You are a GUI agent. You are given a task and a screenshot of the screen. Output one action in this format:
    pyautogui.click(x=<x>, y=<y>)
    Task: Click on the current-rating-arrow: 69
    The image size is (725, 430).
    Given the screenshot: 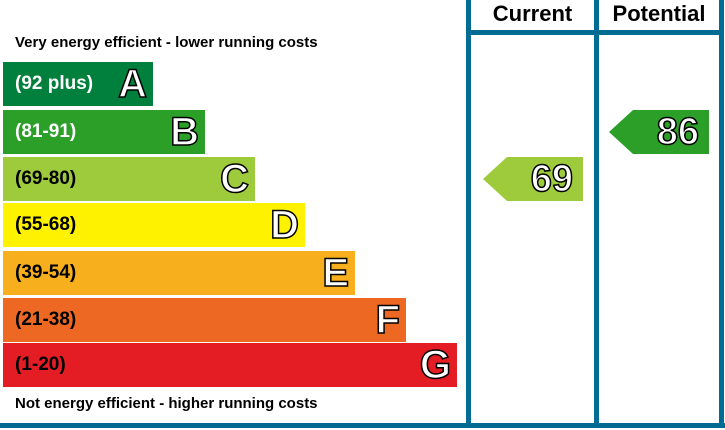 What is the action you would take?
    pyautogui.click(x=533, y=179)
    